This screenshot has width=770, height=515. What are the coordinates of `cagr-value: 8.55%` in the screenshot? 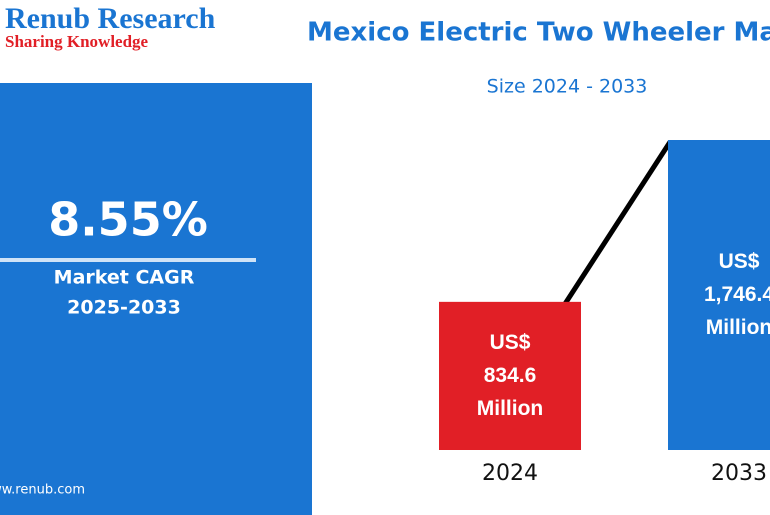 It's located at (128, 220).